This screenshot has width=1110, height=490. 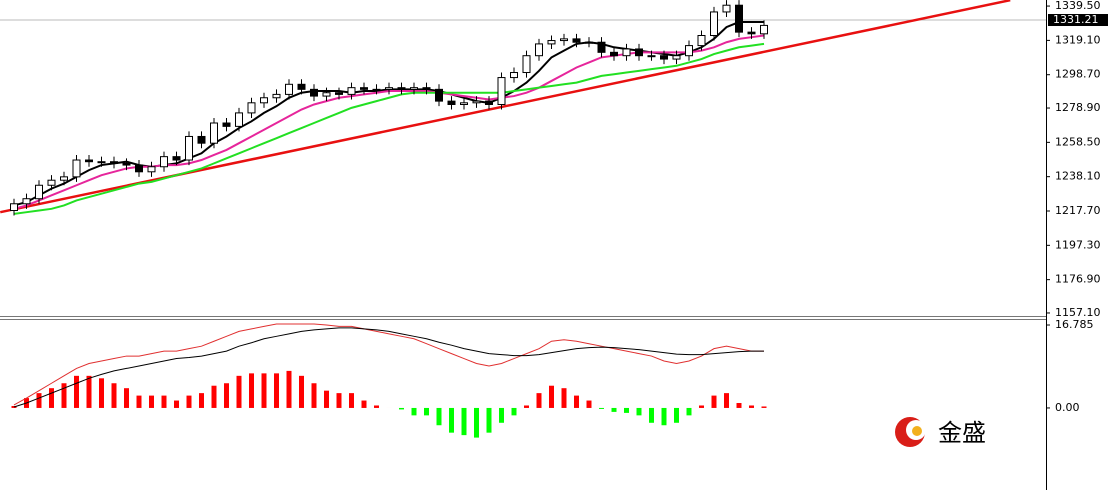 I want to click on y-tick-label: 1197.30, so click(x=1078, y=244).